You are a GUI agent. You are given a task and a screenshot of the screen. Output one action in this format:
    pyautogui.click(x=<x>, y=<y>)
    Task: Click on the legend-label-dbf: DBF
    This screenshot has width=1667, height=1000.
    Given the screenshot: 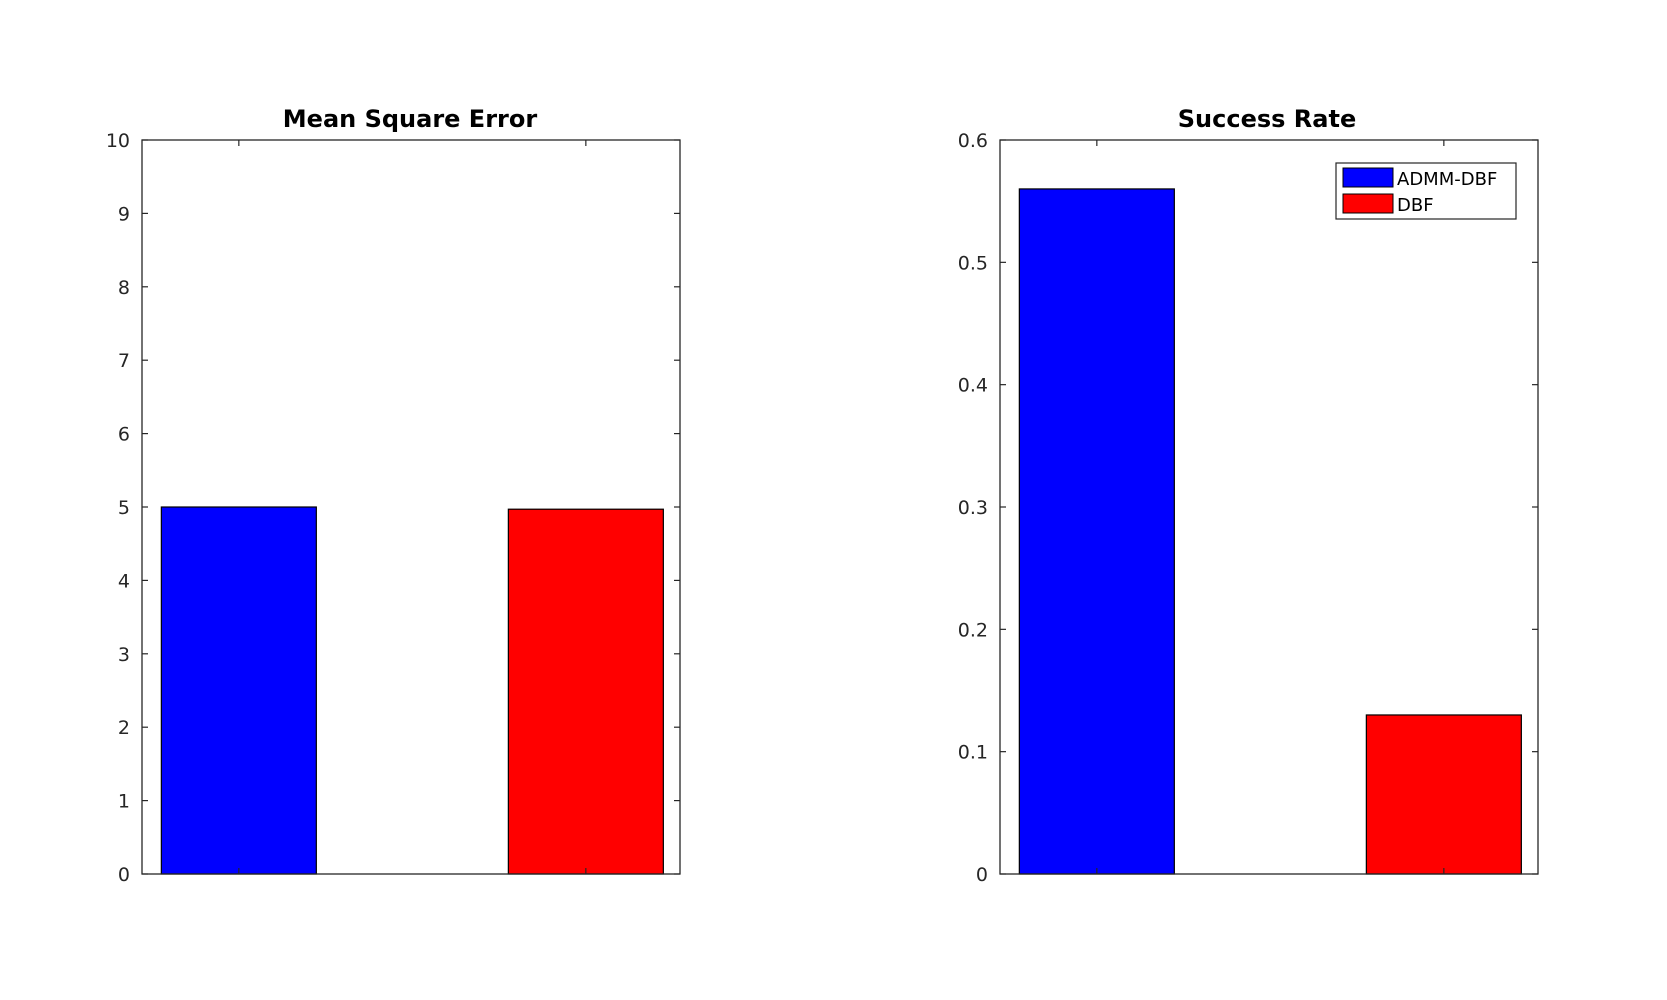 What is the action you would take?
    pyautogui.click(x=1415, y=205)
    